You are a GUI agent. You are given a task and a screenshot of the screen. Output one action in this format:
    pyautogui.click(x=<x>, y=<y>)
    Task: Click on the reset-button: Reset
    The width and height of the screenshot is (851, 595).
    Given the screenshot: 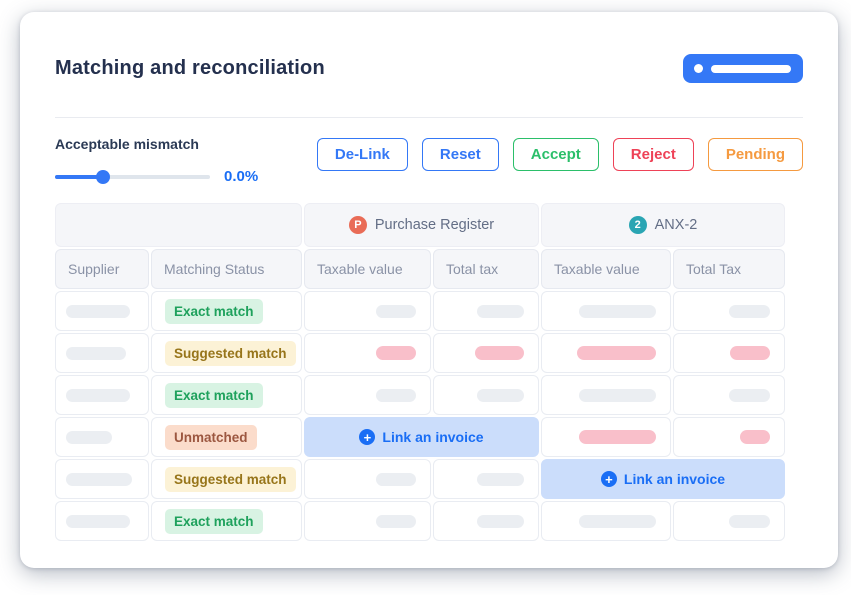 What is the action you would take?
    pyautogui.click(x=460, y=154)
    